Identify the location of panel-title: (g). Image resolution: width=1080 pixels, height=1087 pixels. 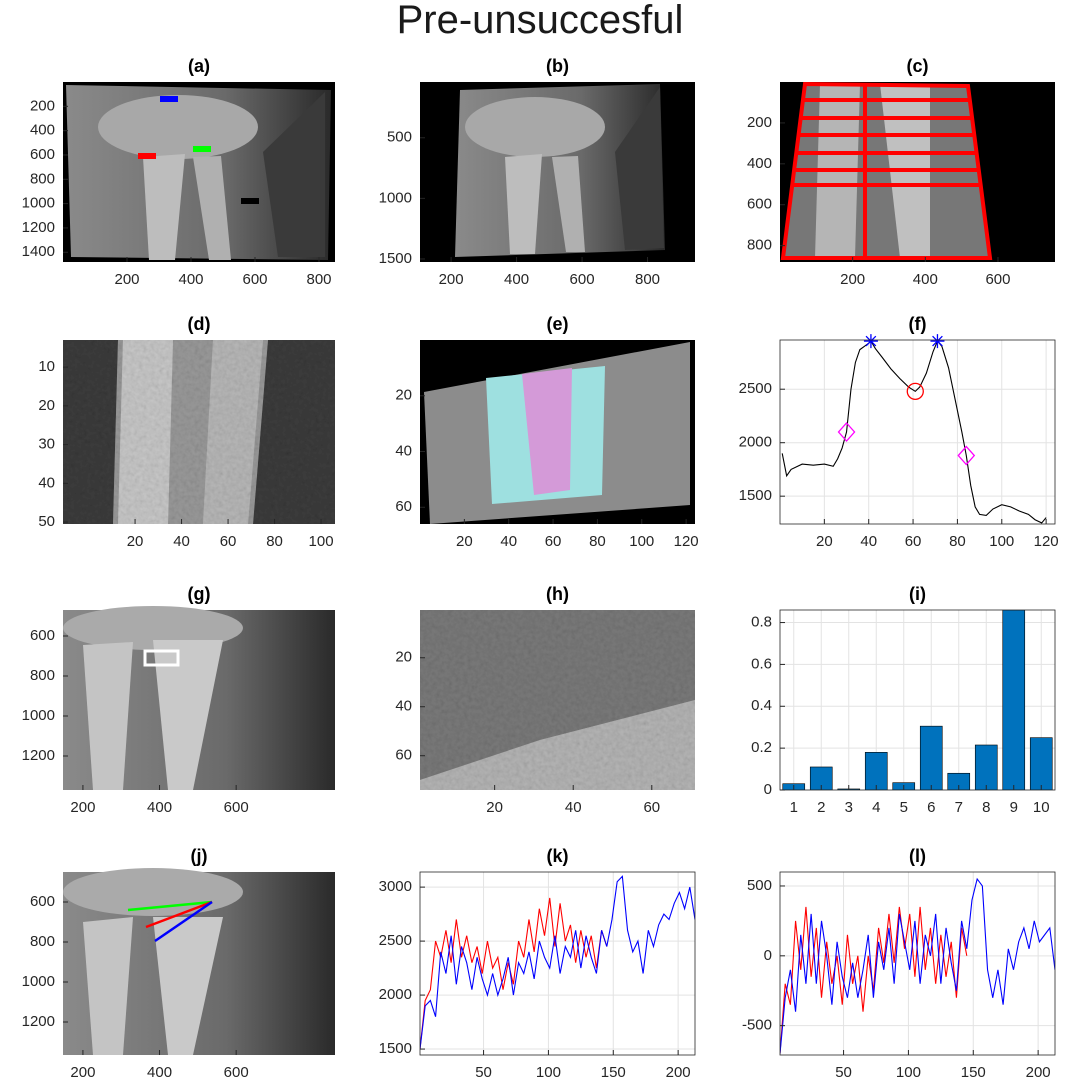
(199, 594).